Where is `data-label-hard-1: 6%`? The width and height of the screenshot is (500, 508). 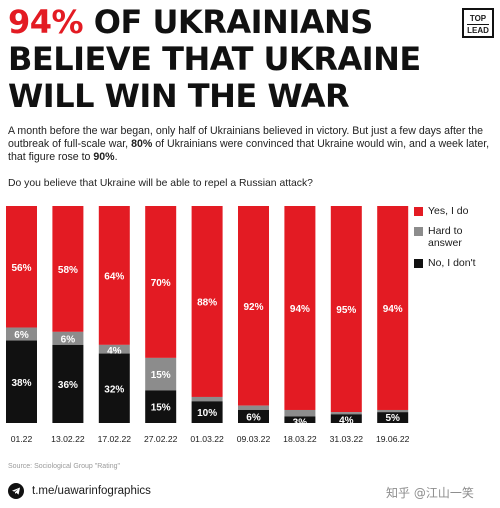
data-label-hard-1: 6% is located at coordinates (21, 335).